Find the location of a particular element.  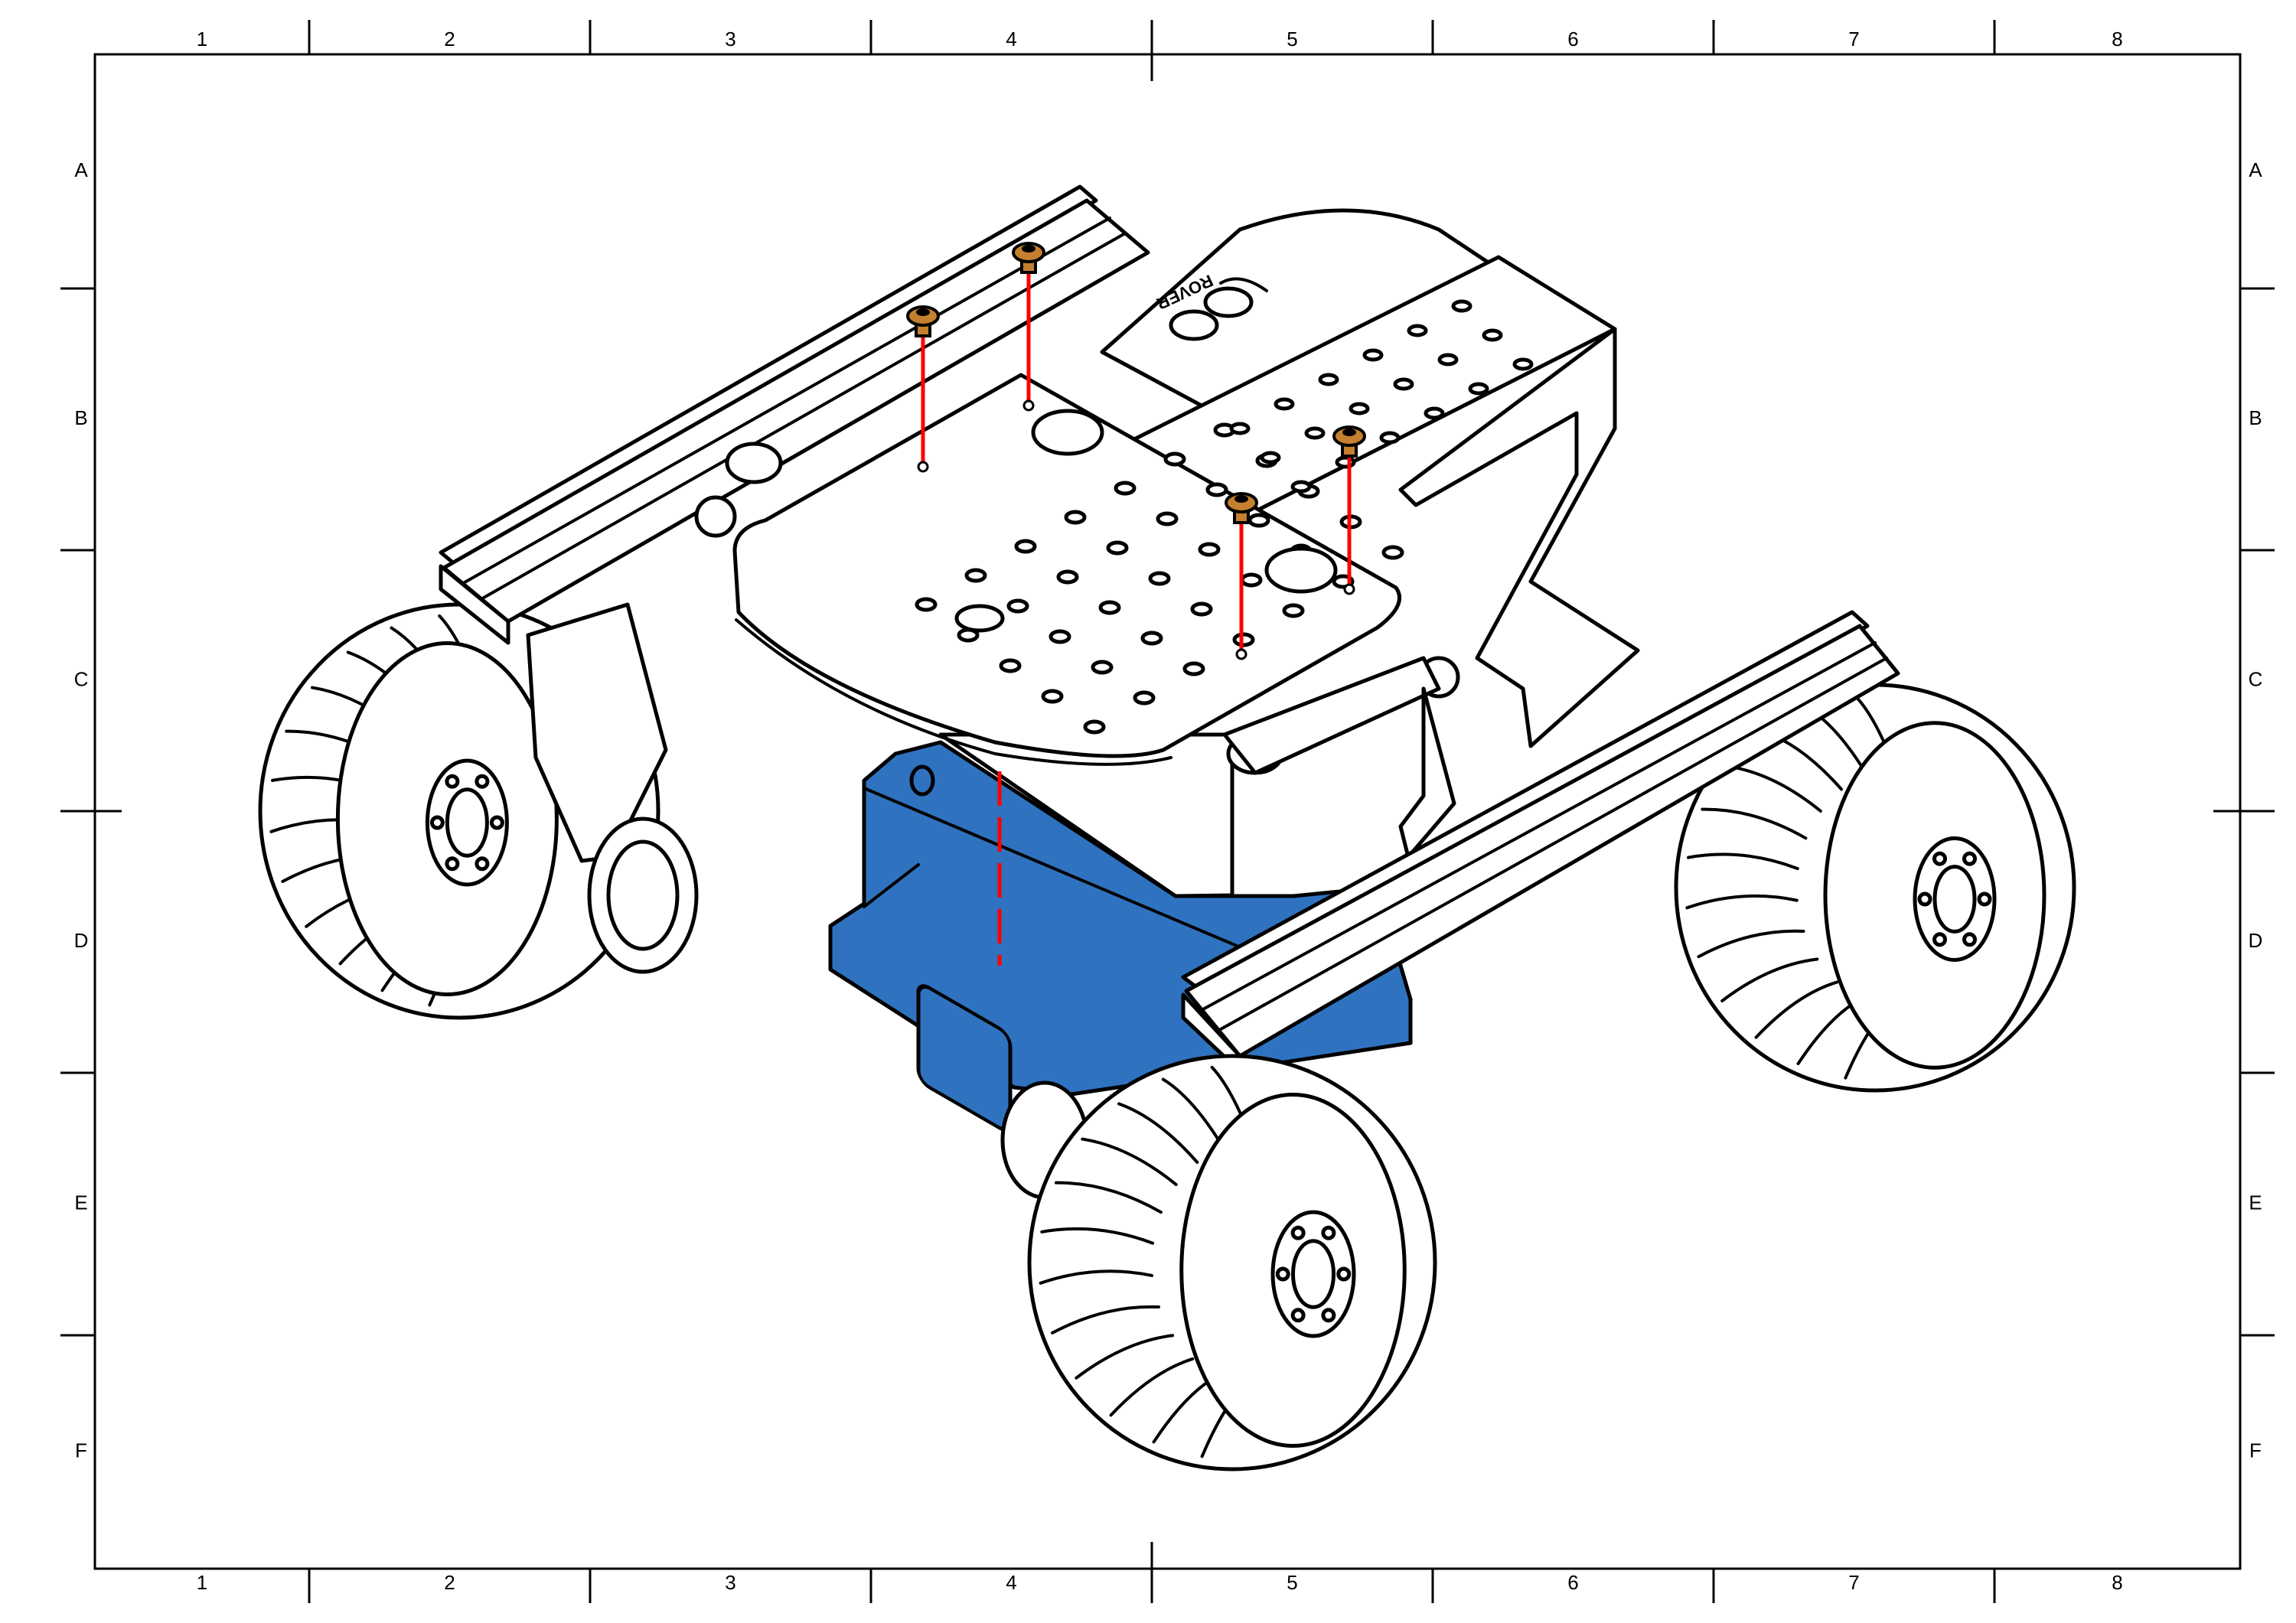

pivot-links is located at coordinates (1077, 650).